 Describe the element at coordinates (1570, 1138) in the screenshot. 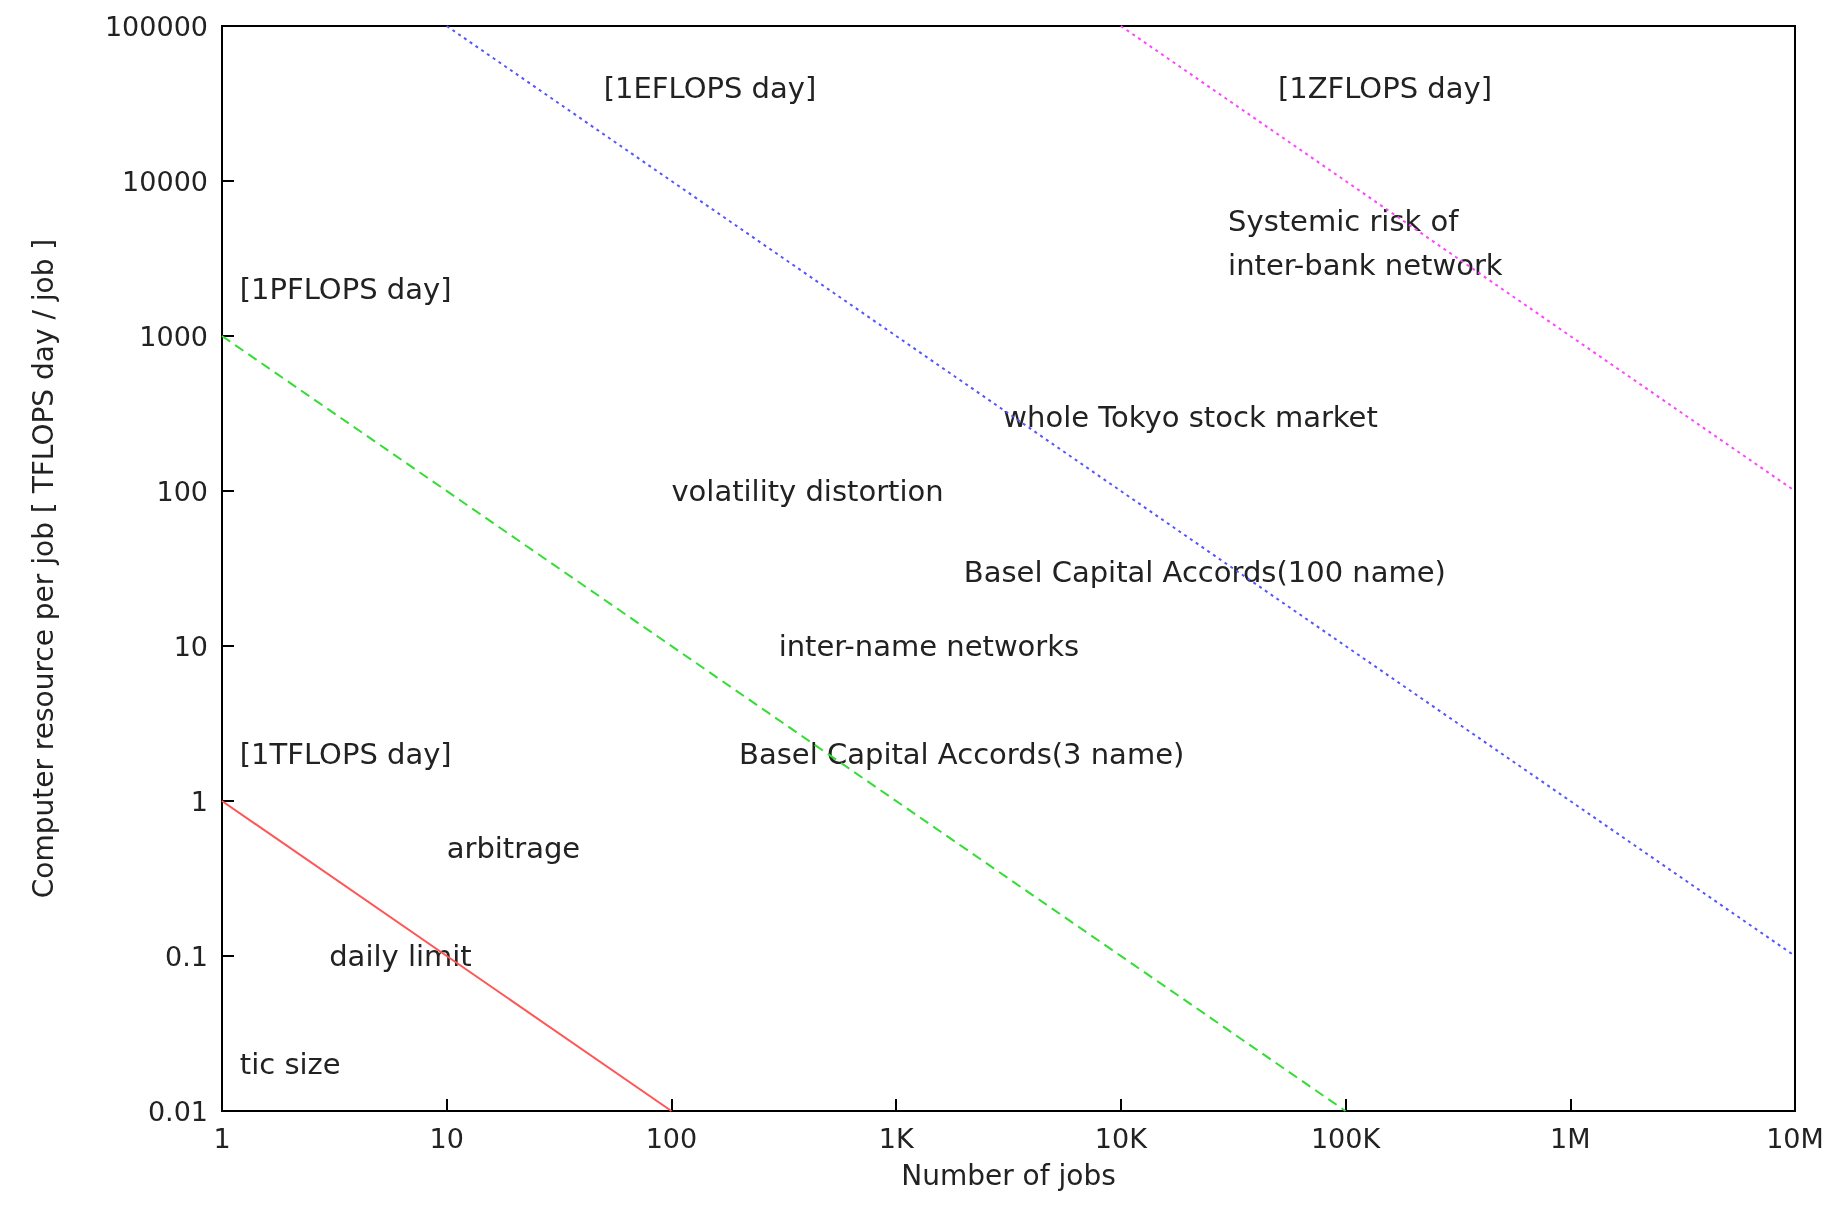

I see `x-tick-label: 1M` at that location.